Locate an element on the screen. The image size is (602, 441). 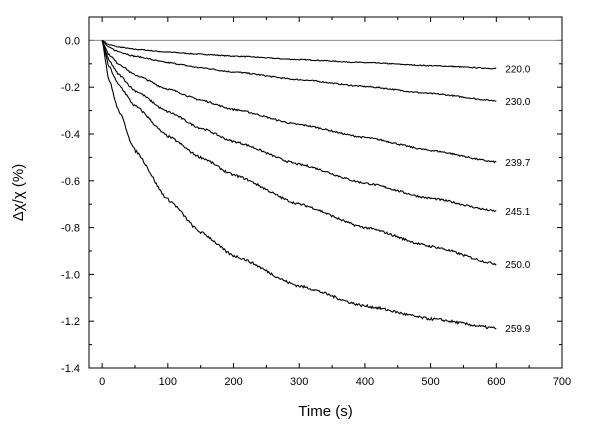
y-tick-label: -0.2 is located at coordinates (70, 88).